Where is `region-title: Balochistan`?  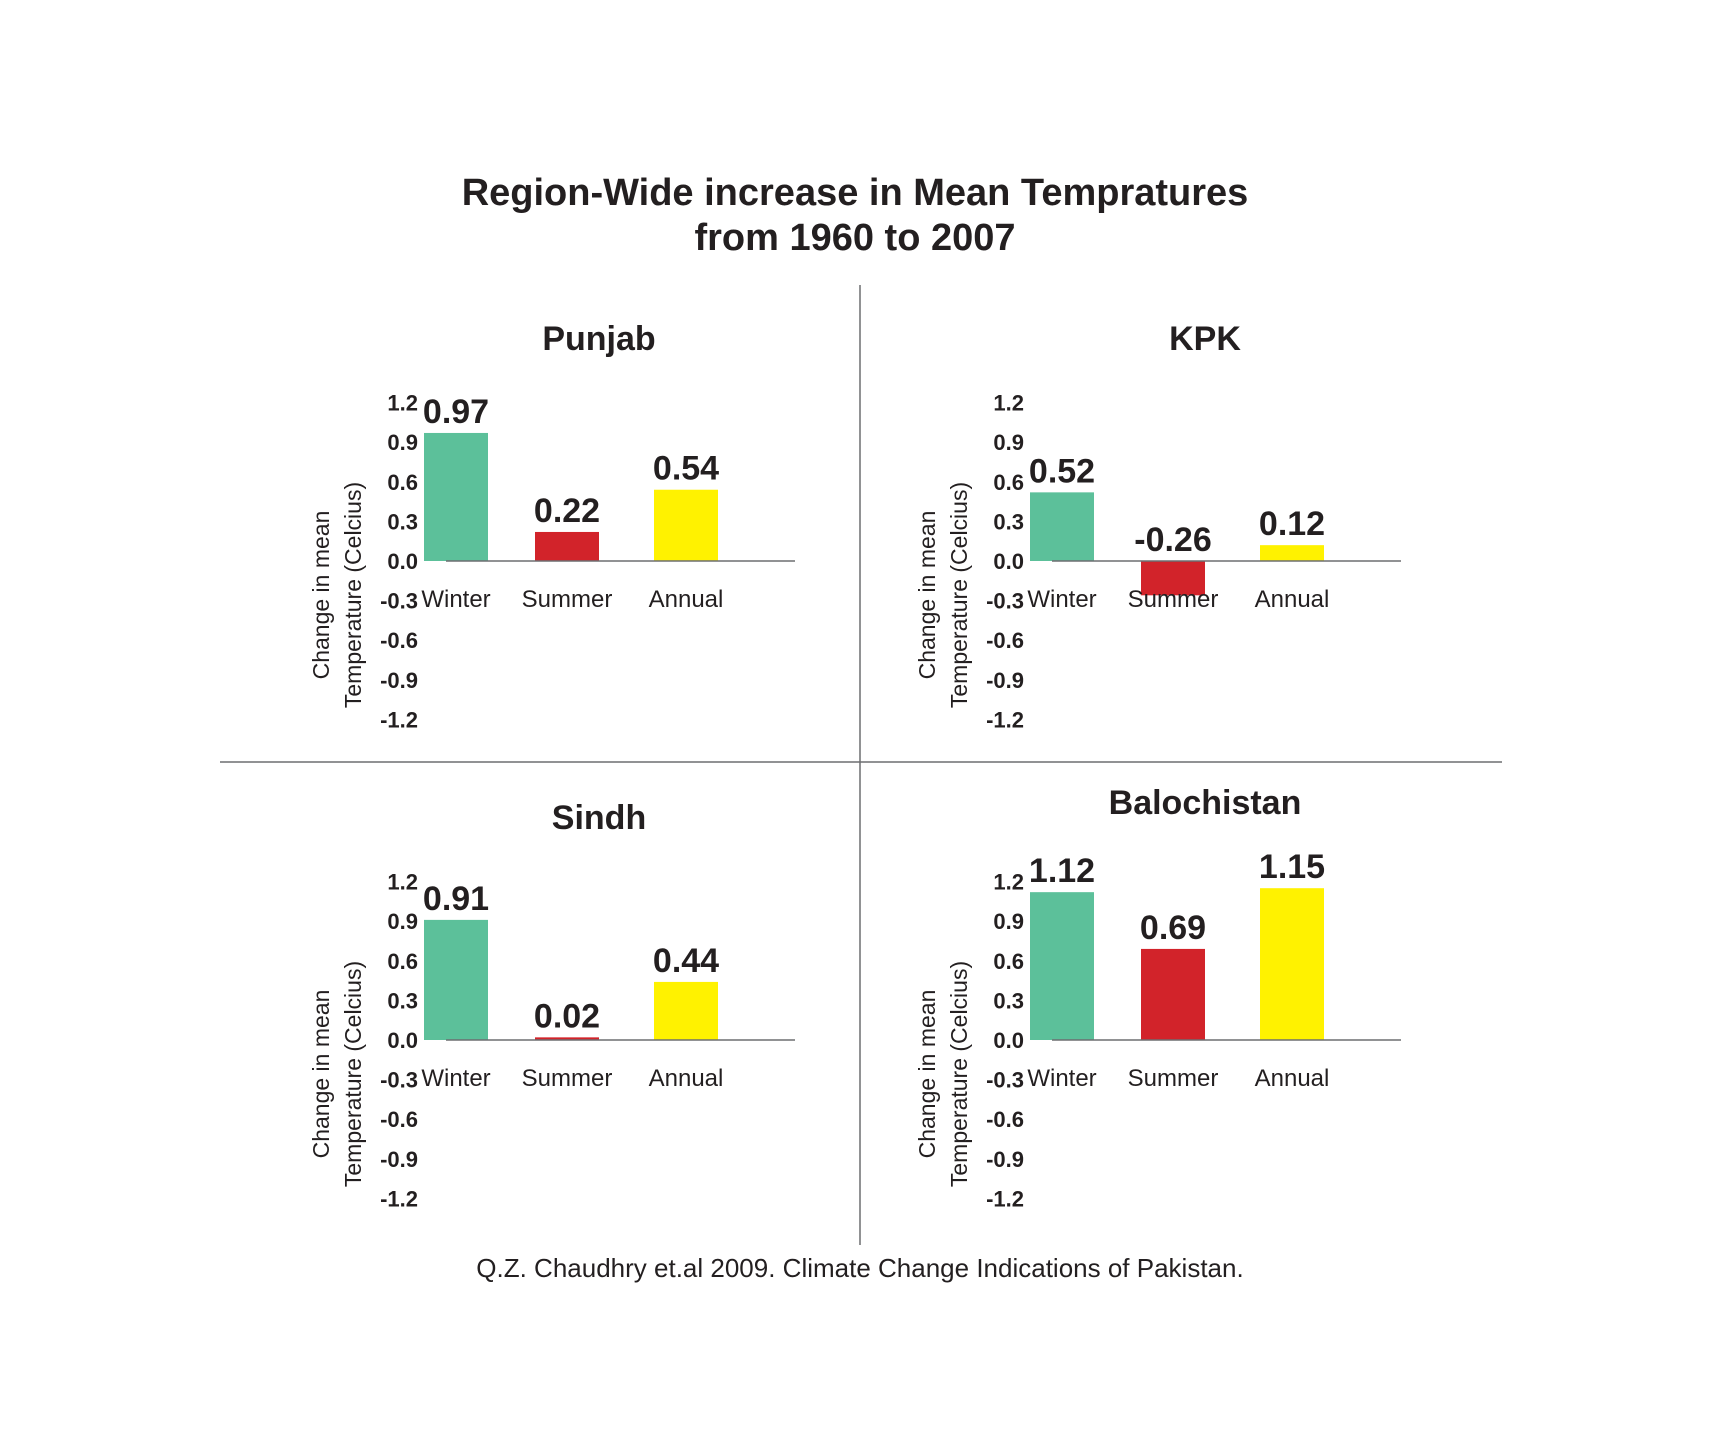 region-title: Balochistan is located at coordinates (1205, 803).